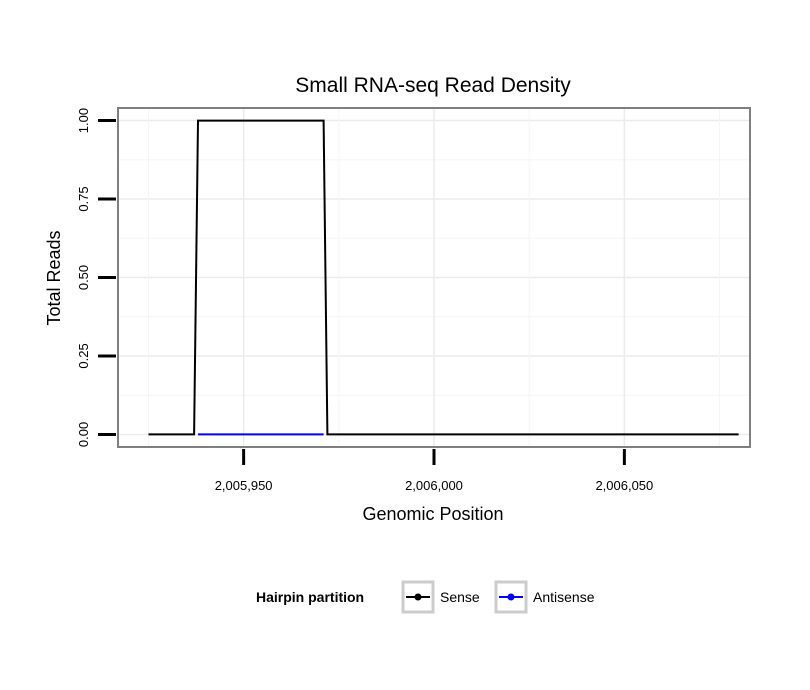 This screenshot has height=690, width=810. Describe the element at coordinates (83, 277) in the screenshot. I see `y-tick-label: 0.50` at that location.